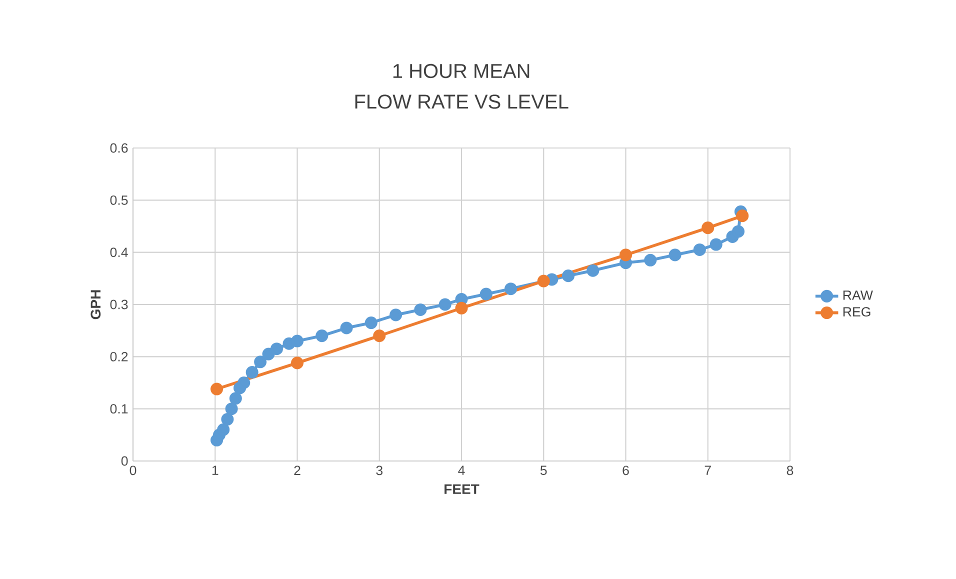 The height and width of the screenshot is (579, 956). I want to click on chart-subtitle: FLOW RATE VS LEVEL, so click(461, 101).